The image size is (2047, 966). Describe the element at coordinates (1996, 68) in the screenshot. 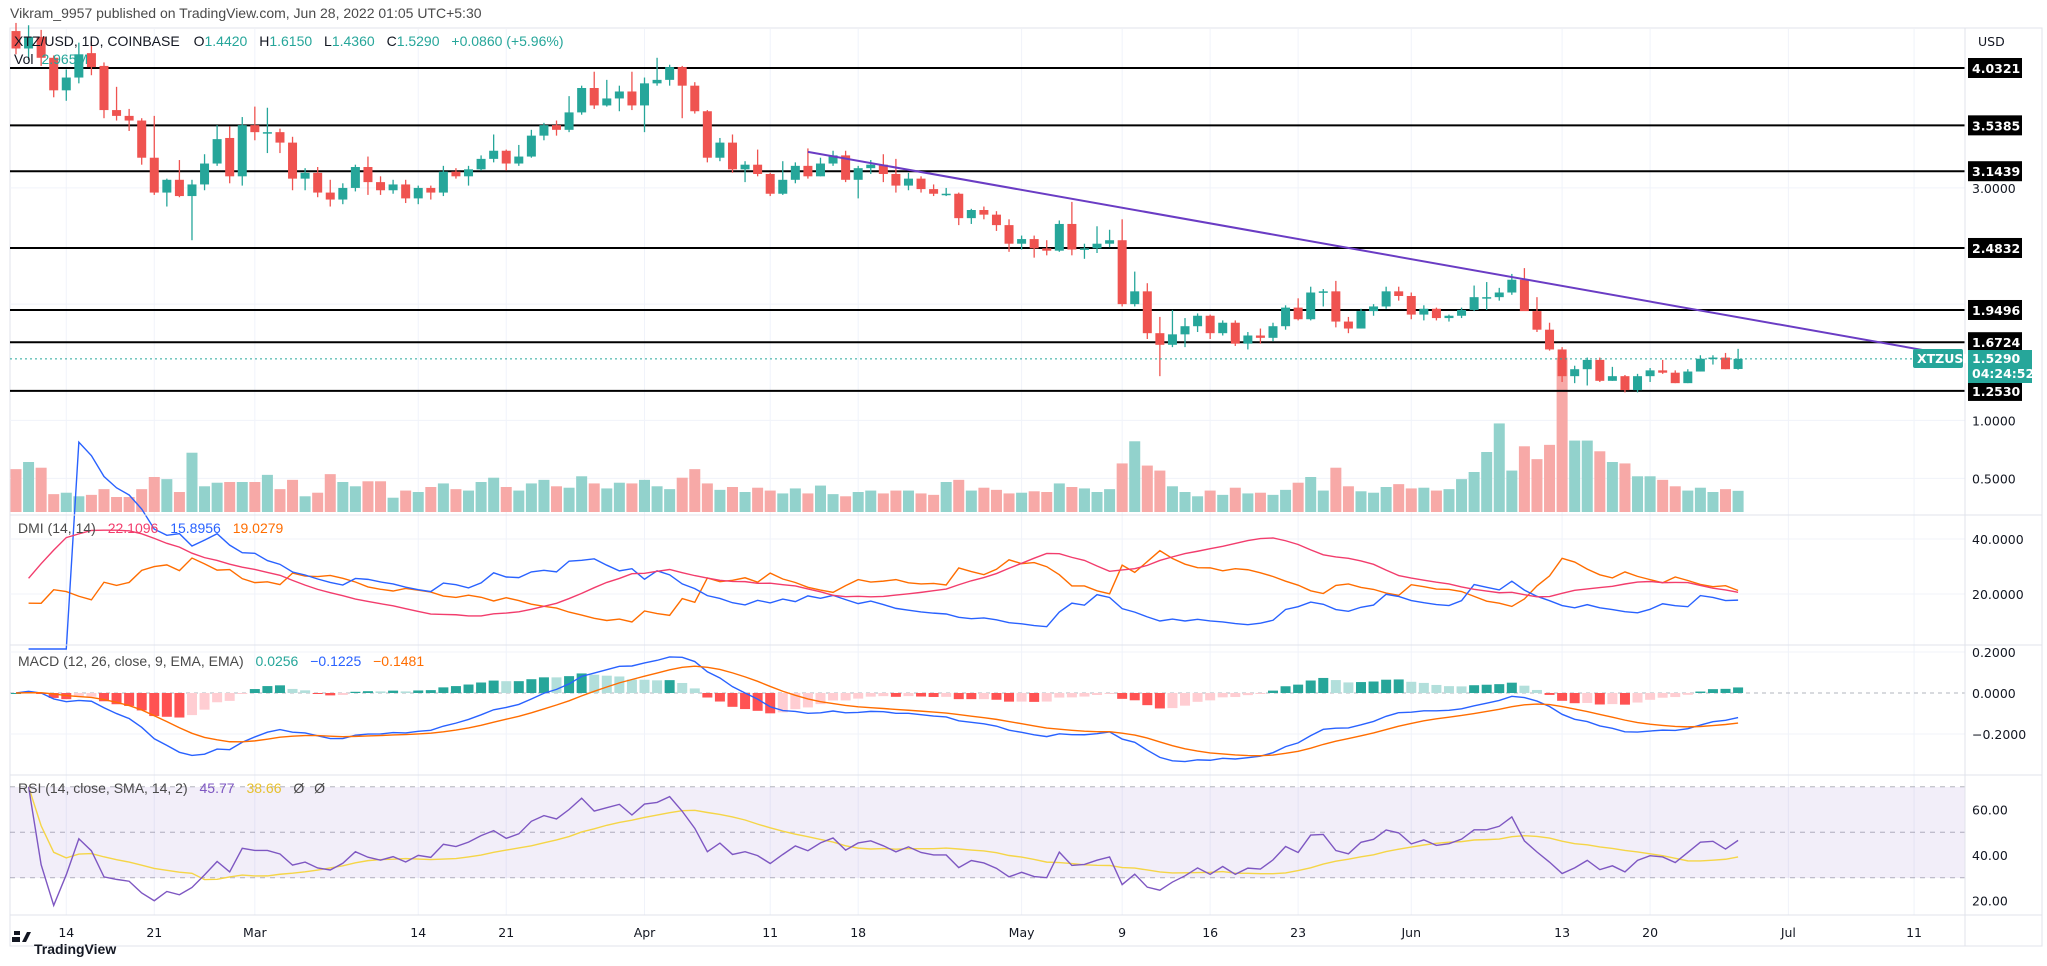

I see `level-price-label: 4.0321` at that location.